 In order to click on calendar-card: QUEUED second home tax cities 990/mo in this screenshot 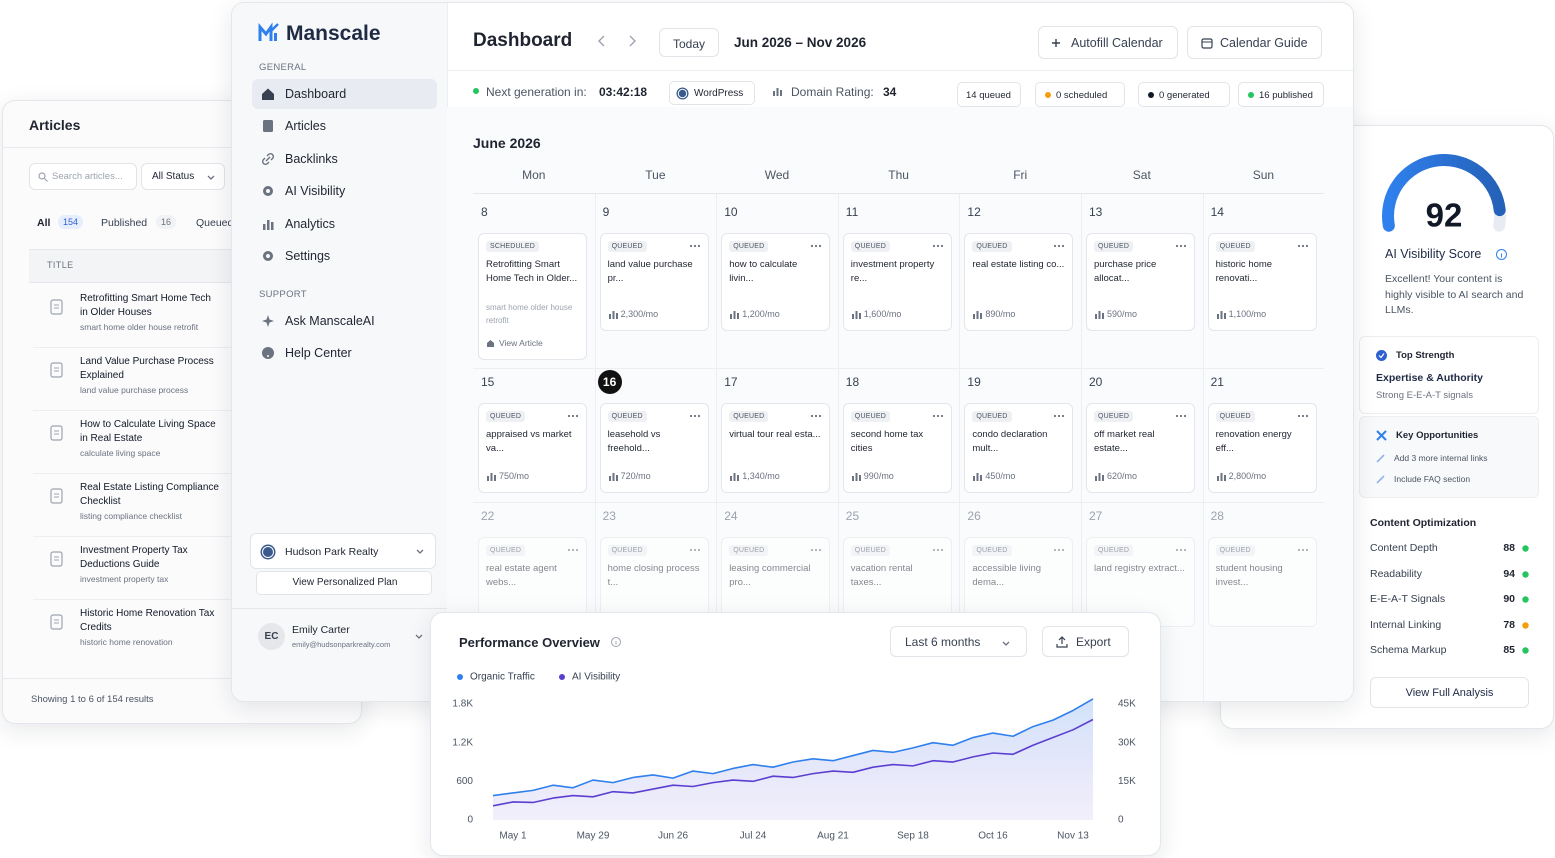, I will do `click(897, 448)`.